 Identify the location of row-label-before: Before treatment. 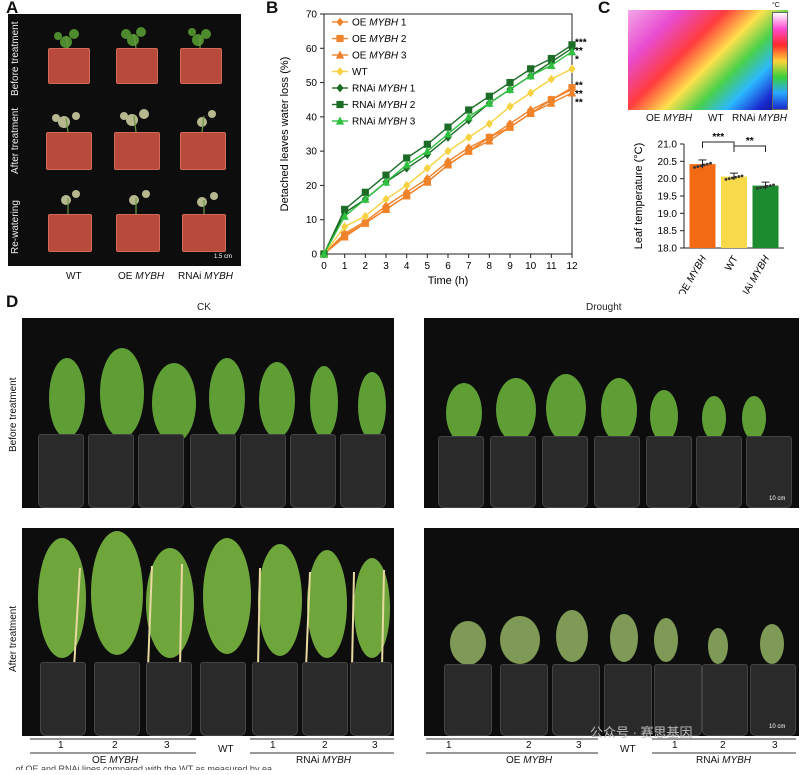
(15, 58).